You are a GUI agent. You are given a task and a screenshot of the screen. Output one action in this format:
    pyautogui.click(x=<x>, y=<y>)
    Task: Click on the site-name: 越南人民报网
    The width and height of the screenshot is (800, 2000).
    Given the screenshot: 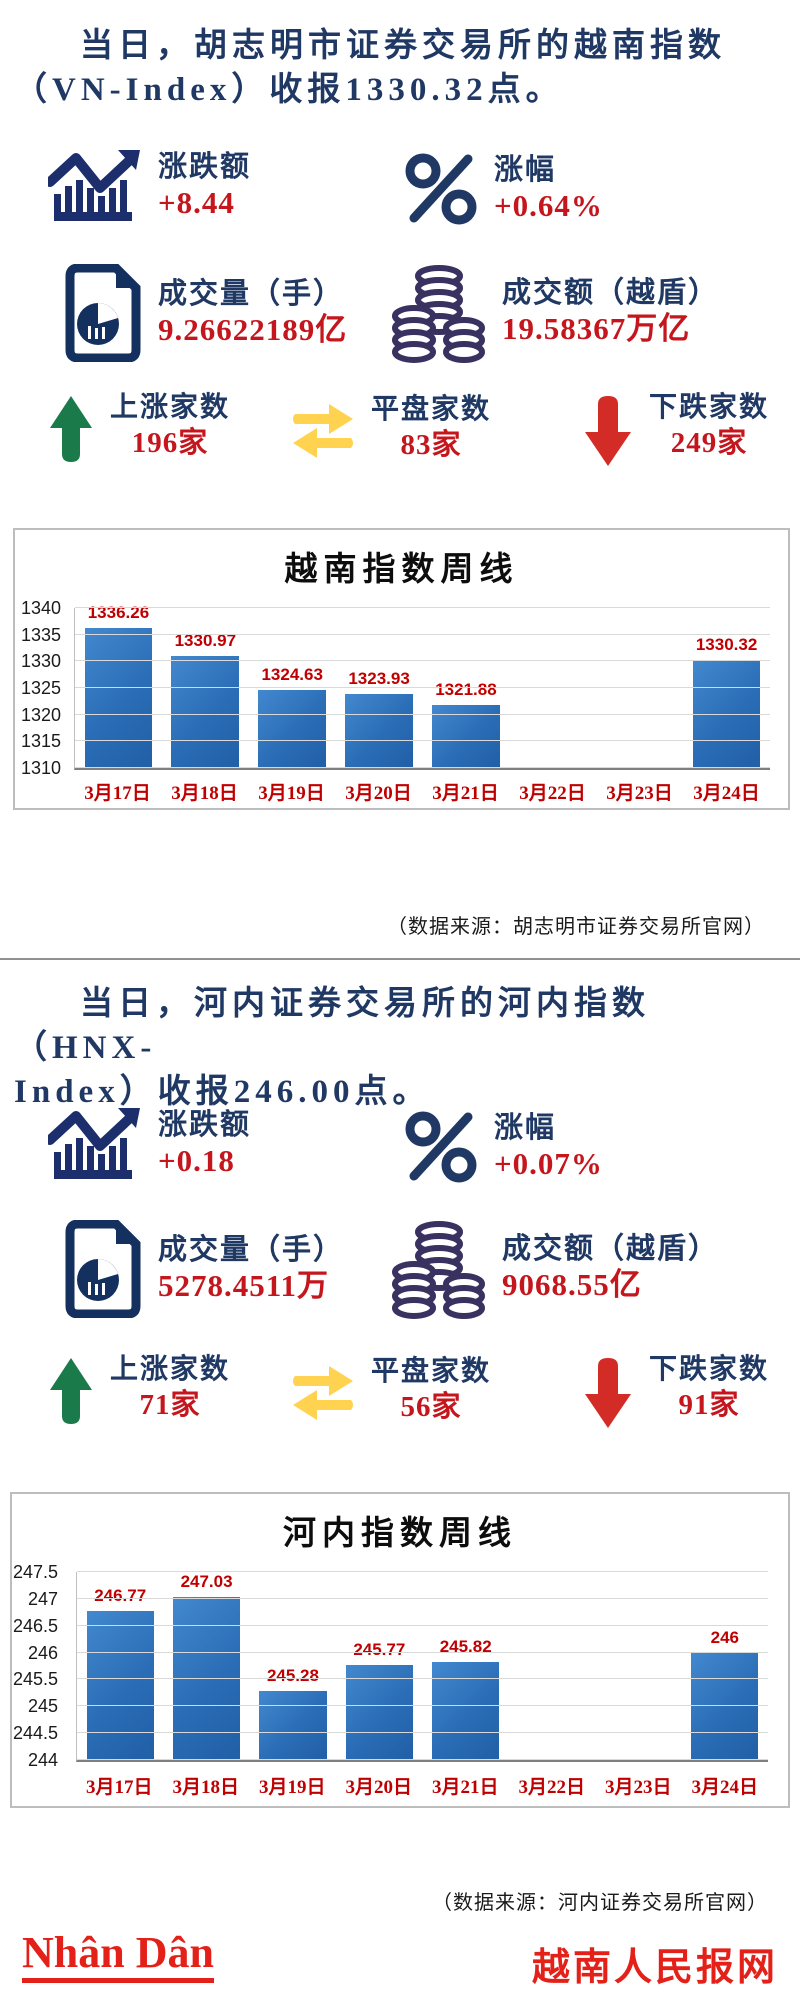 What is the action you would take?
    pyautogui.click(x=654, y=1968)
    